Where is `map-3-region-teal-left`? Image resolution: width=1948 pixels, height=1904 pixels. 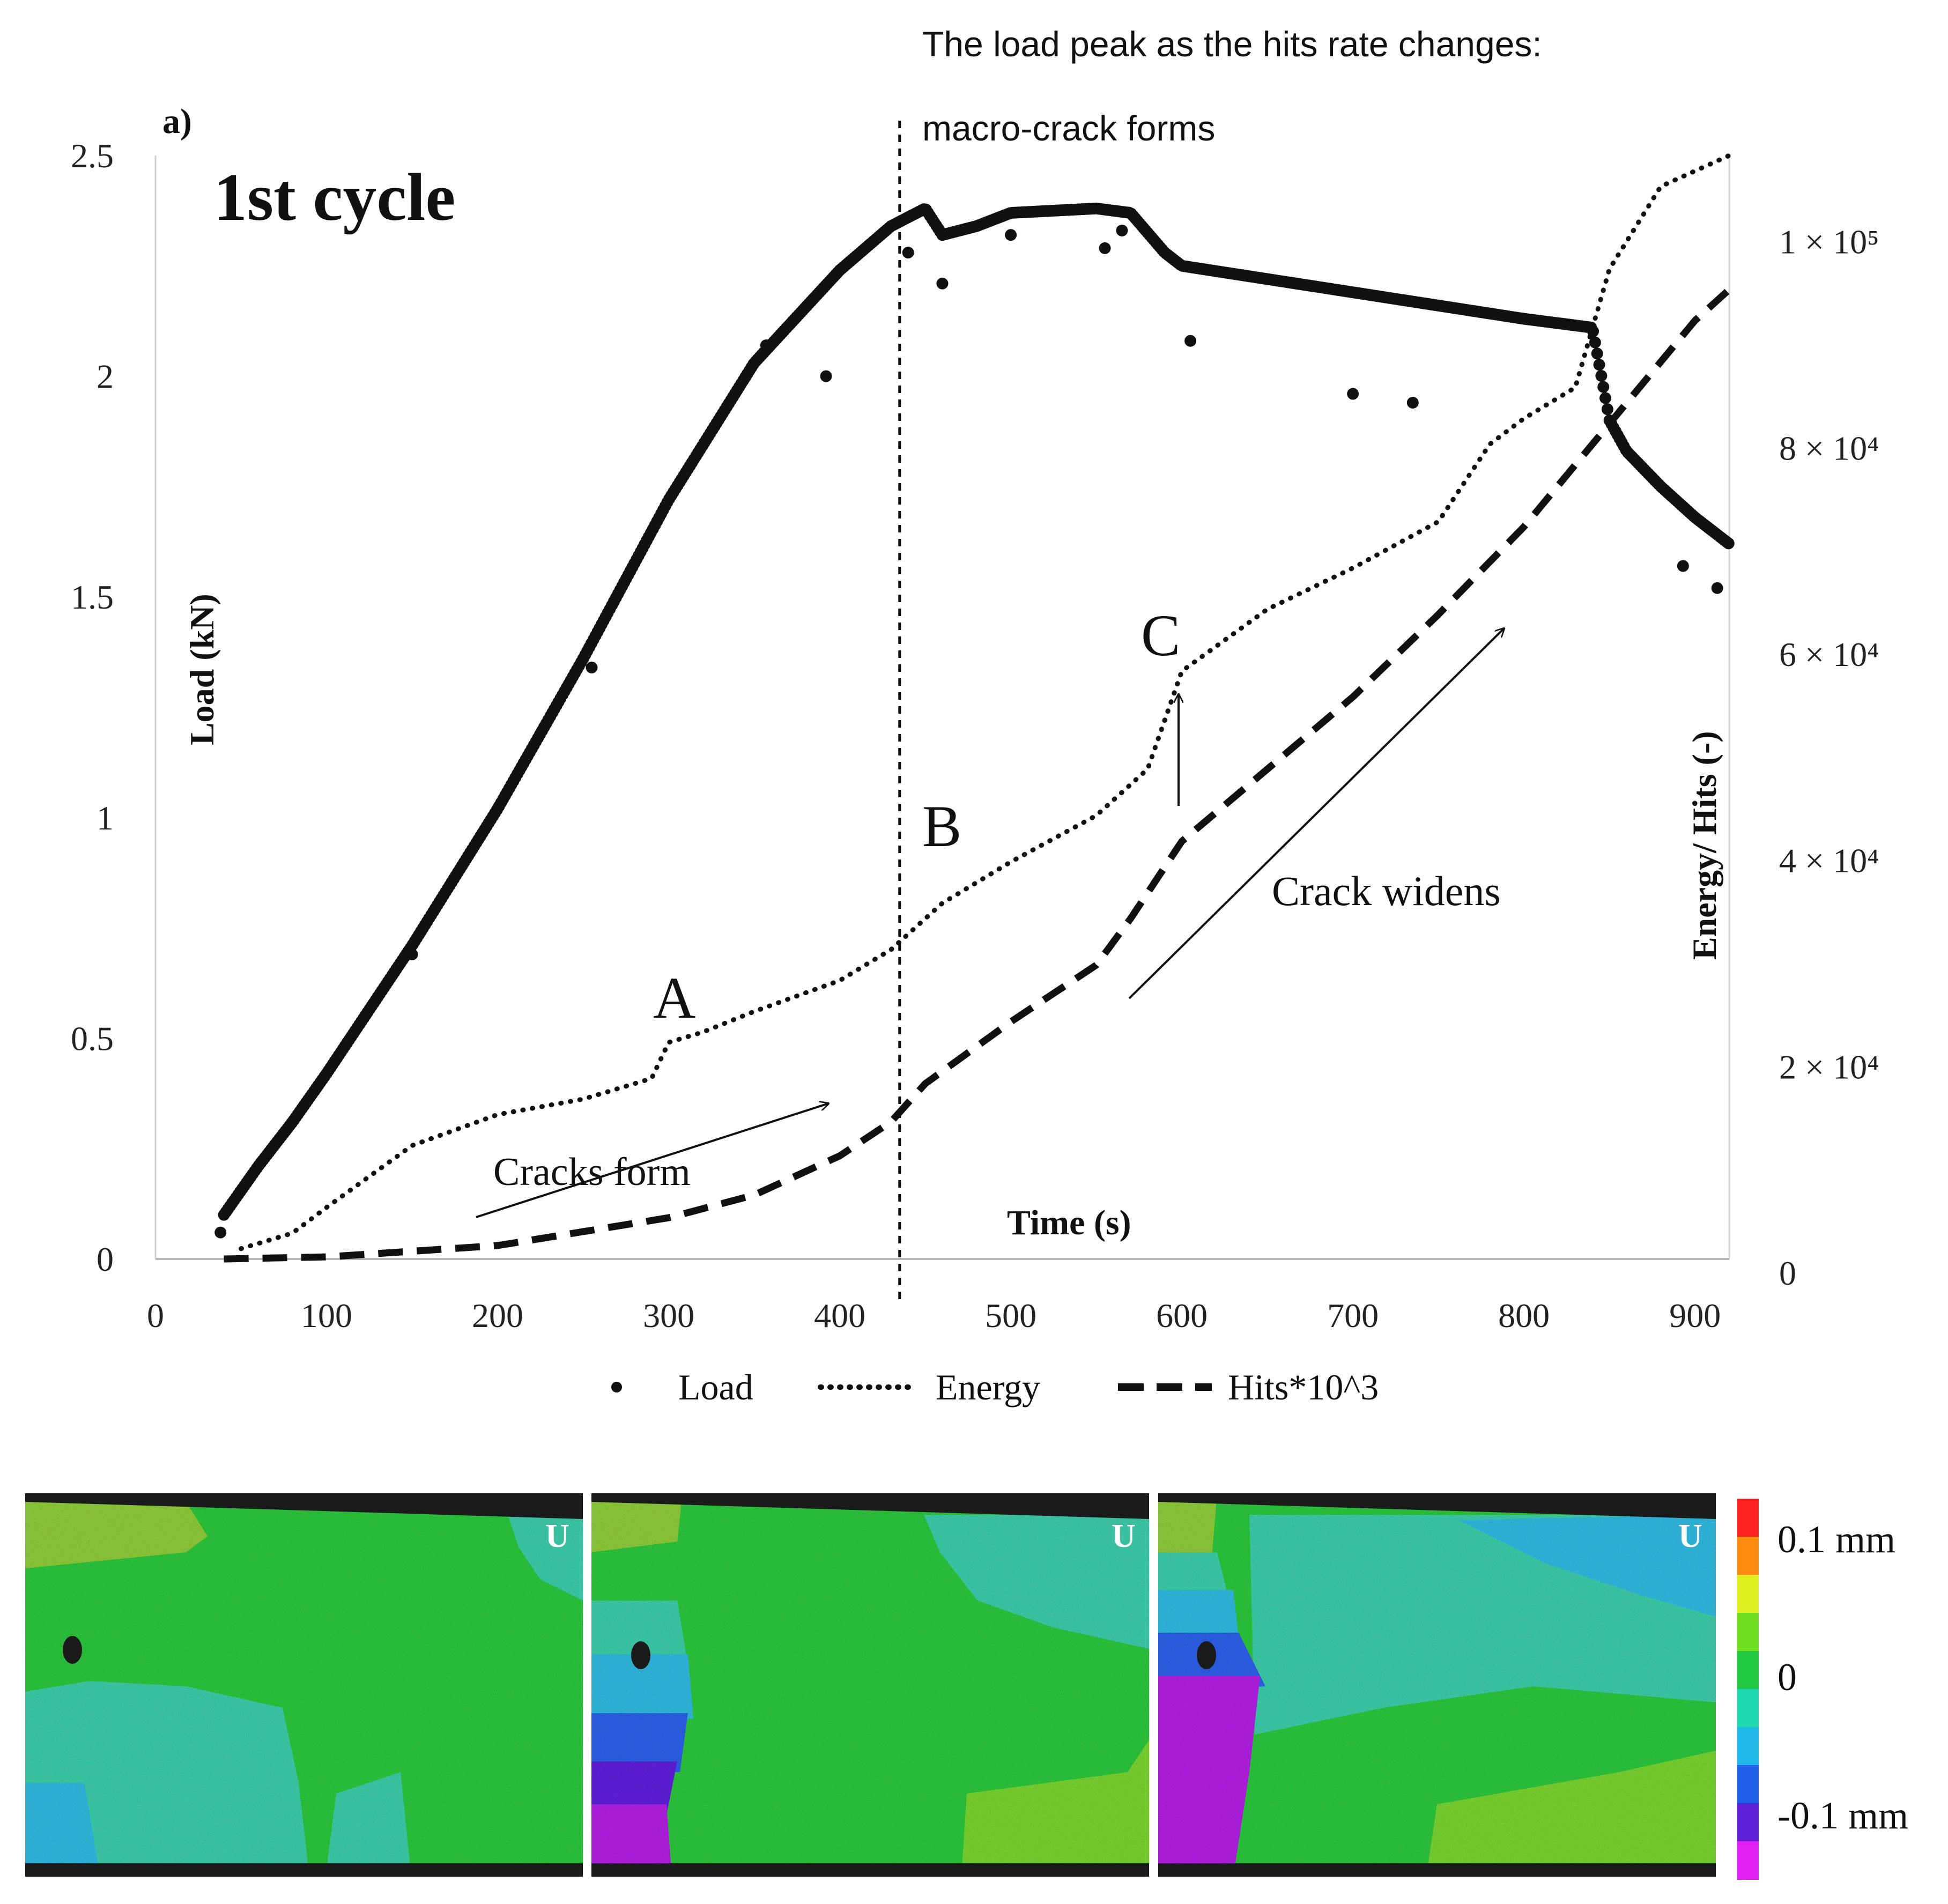 map-3-region-teal-left is located at coordinates (1193, 1573).